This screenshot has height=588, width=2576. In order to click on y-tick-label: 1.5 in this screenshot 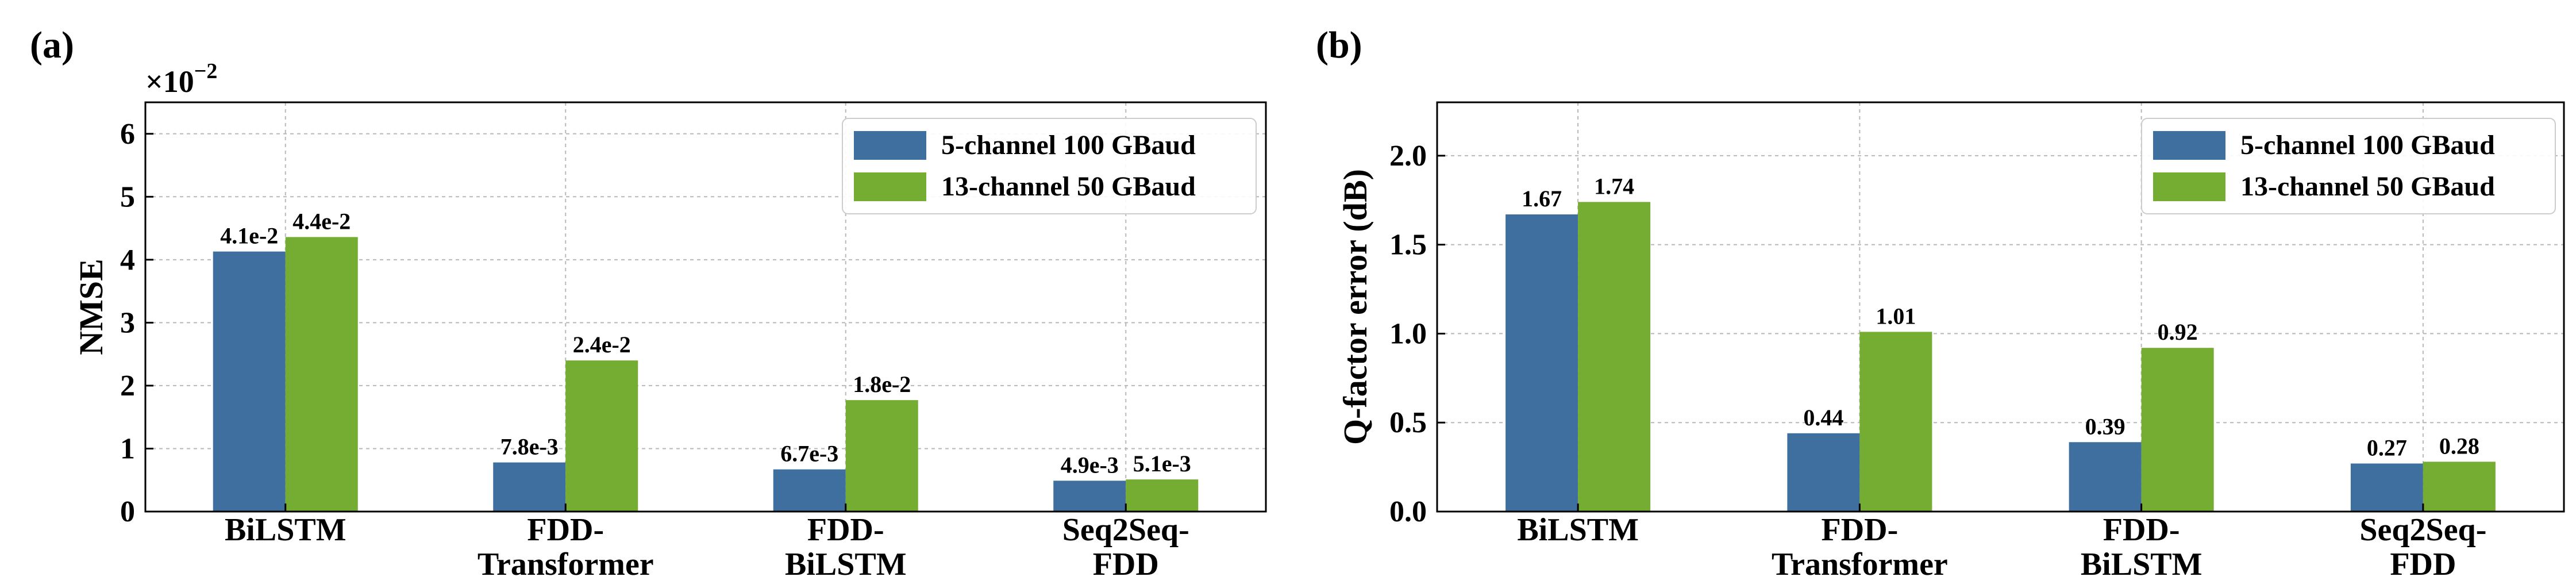, I will do `click(1408, 246)`.